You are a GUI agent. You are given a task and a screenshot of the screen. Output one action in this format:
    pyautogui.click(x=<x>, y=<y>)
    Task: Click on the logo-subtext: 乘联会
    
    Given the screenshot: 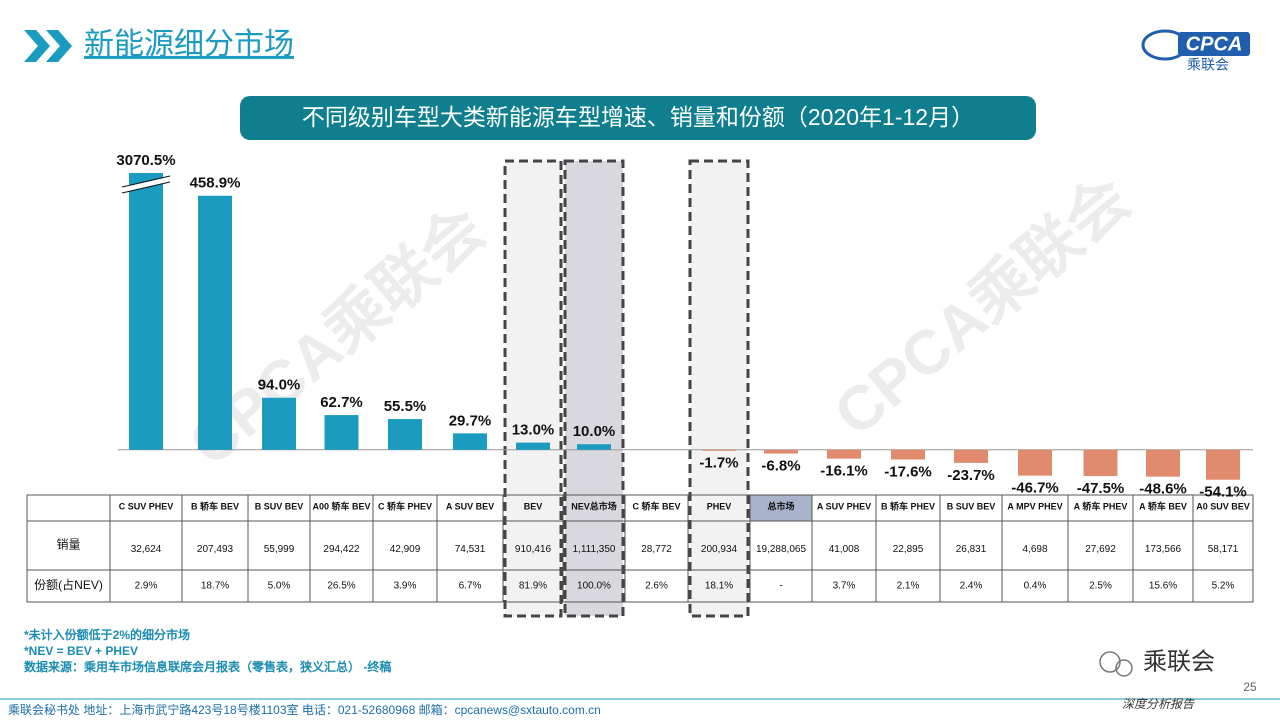 What is the action you would take?
    pyautogui.click(x=1208, y=65)
    